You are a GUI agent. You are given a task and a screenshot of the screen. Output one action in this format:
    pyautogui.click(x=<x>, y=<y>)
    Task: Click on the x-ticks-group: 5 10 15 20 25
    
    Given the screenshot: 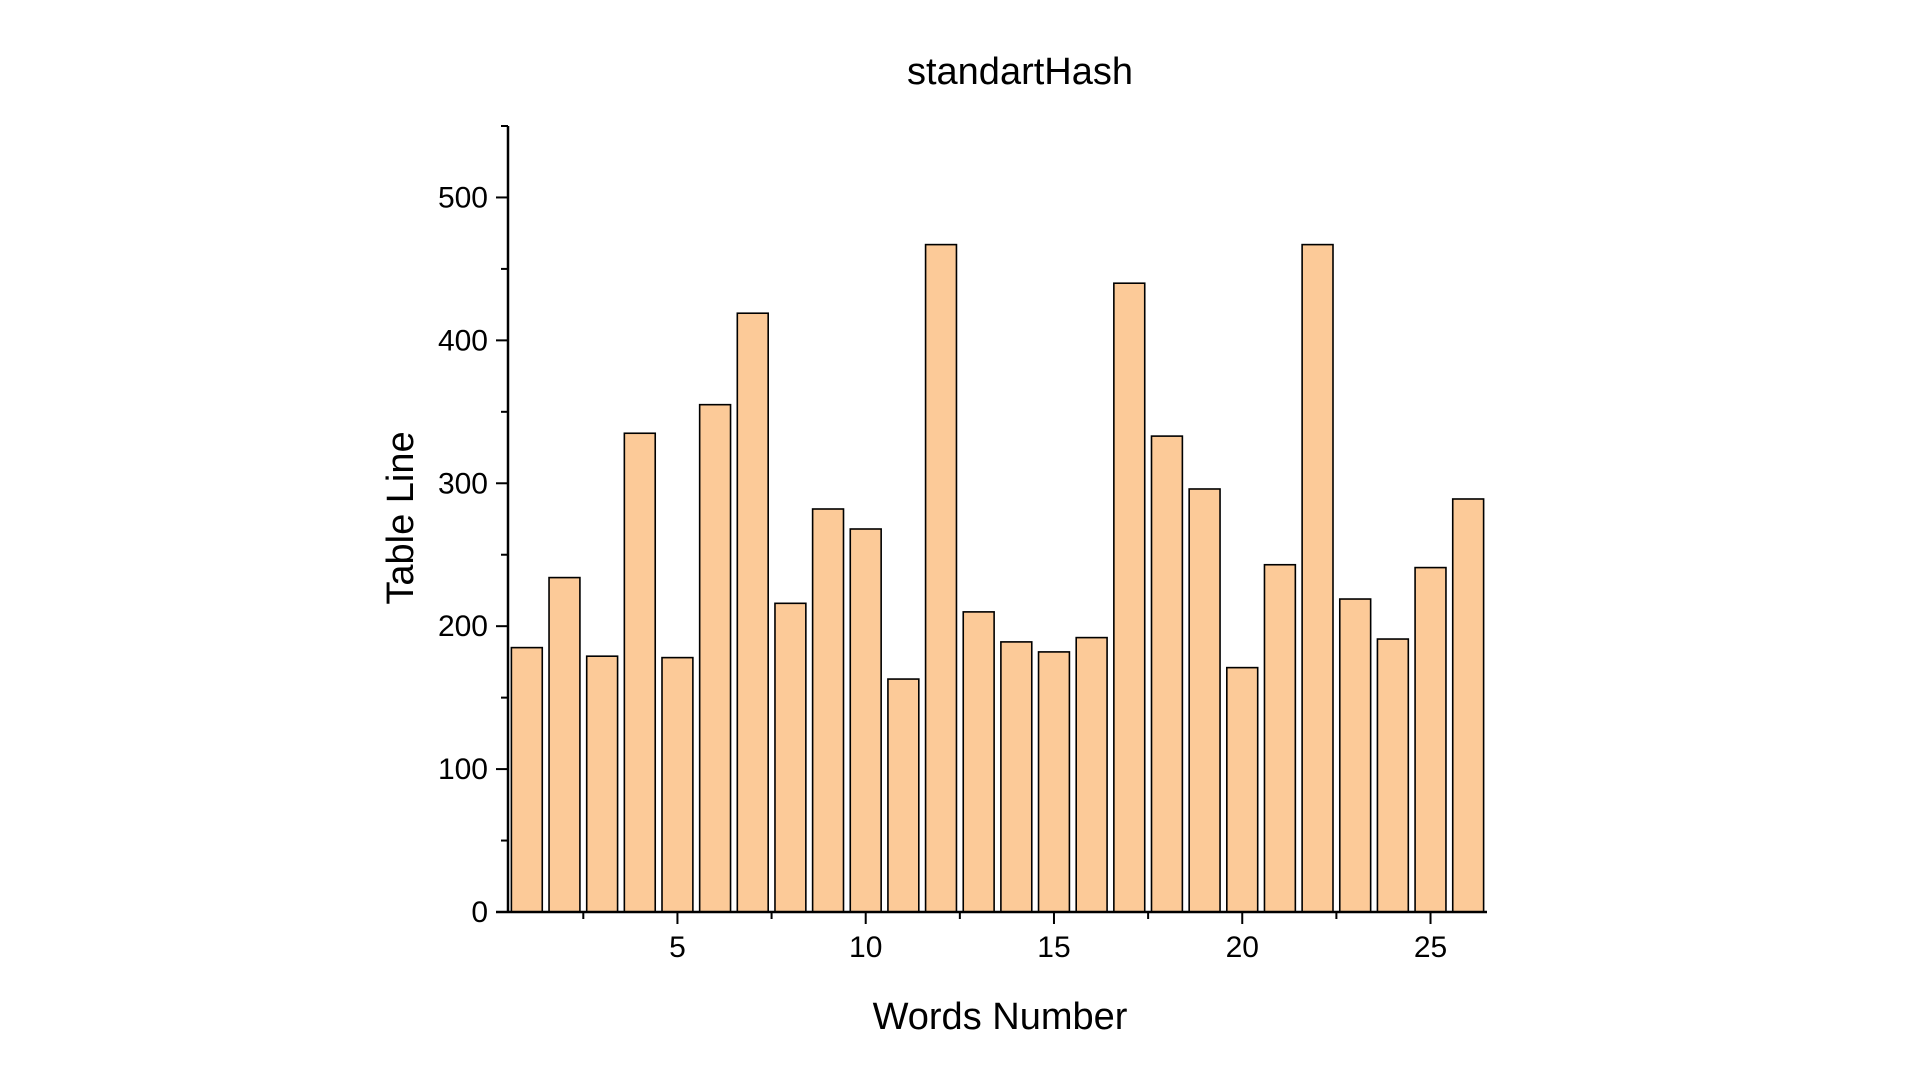 What is the action you would take?
    pyautogui.click(x=1014, y=938)
    